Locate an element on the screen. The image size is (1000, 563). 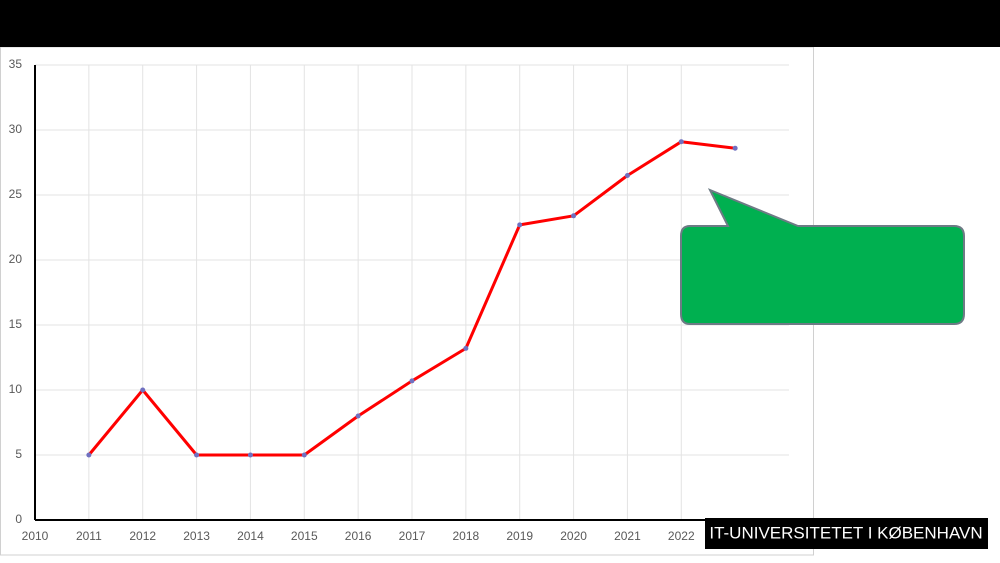
y-tick-label: 20 is located at coordinates (16, 259).